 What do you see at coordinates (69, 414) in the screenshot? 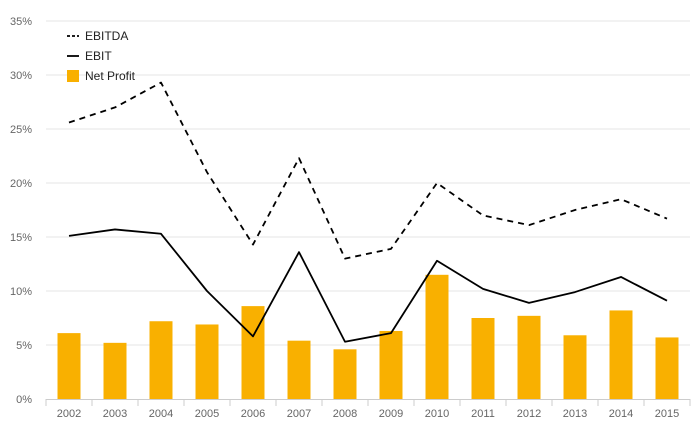
I see `x-tick-label: 2002` at bounding box center [69, 414].